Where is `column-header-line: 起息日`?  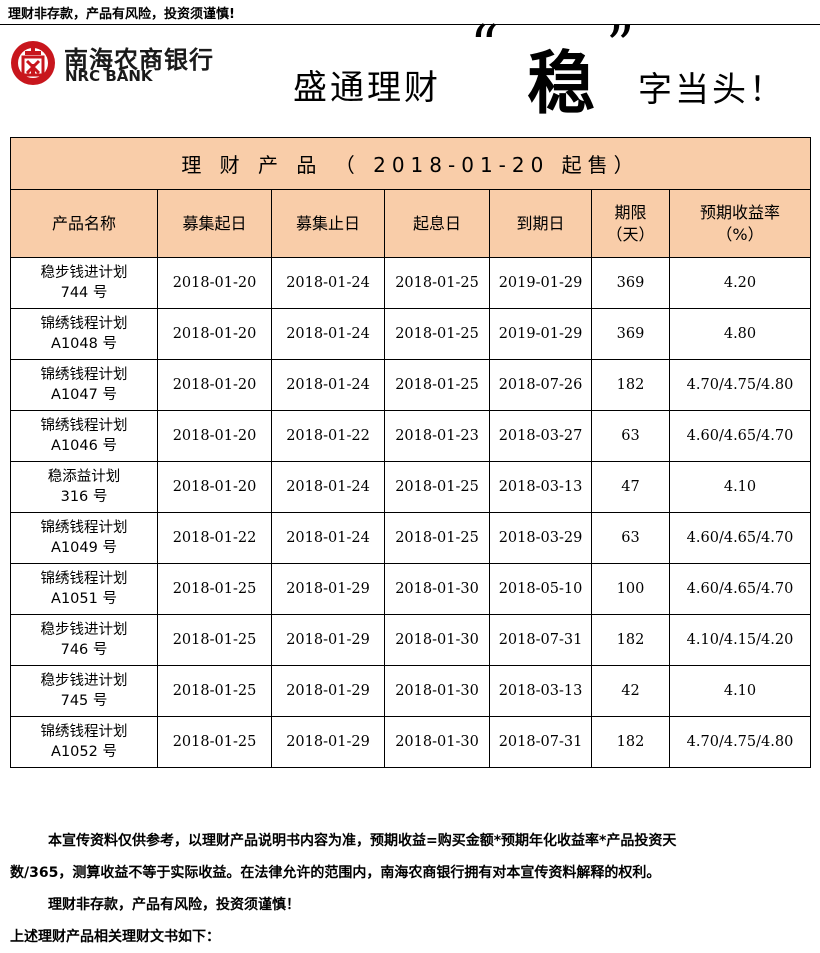
column-header-line: 起息日 is located at coordinates (436, 223).